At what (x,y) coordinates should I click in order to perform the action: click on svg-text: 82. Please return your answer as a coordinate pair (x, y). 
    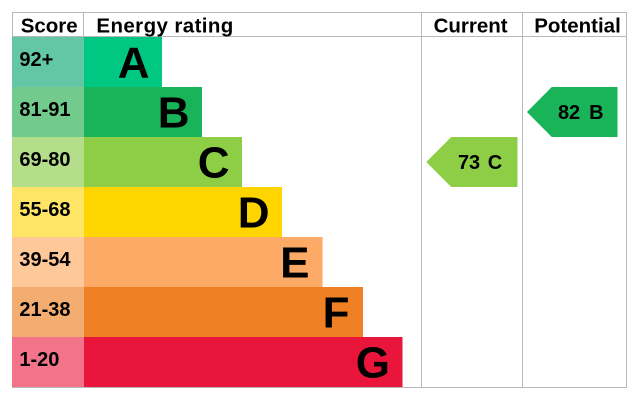
    Looking at the image, I should click on (569, 113).